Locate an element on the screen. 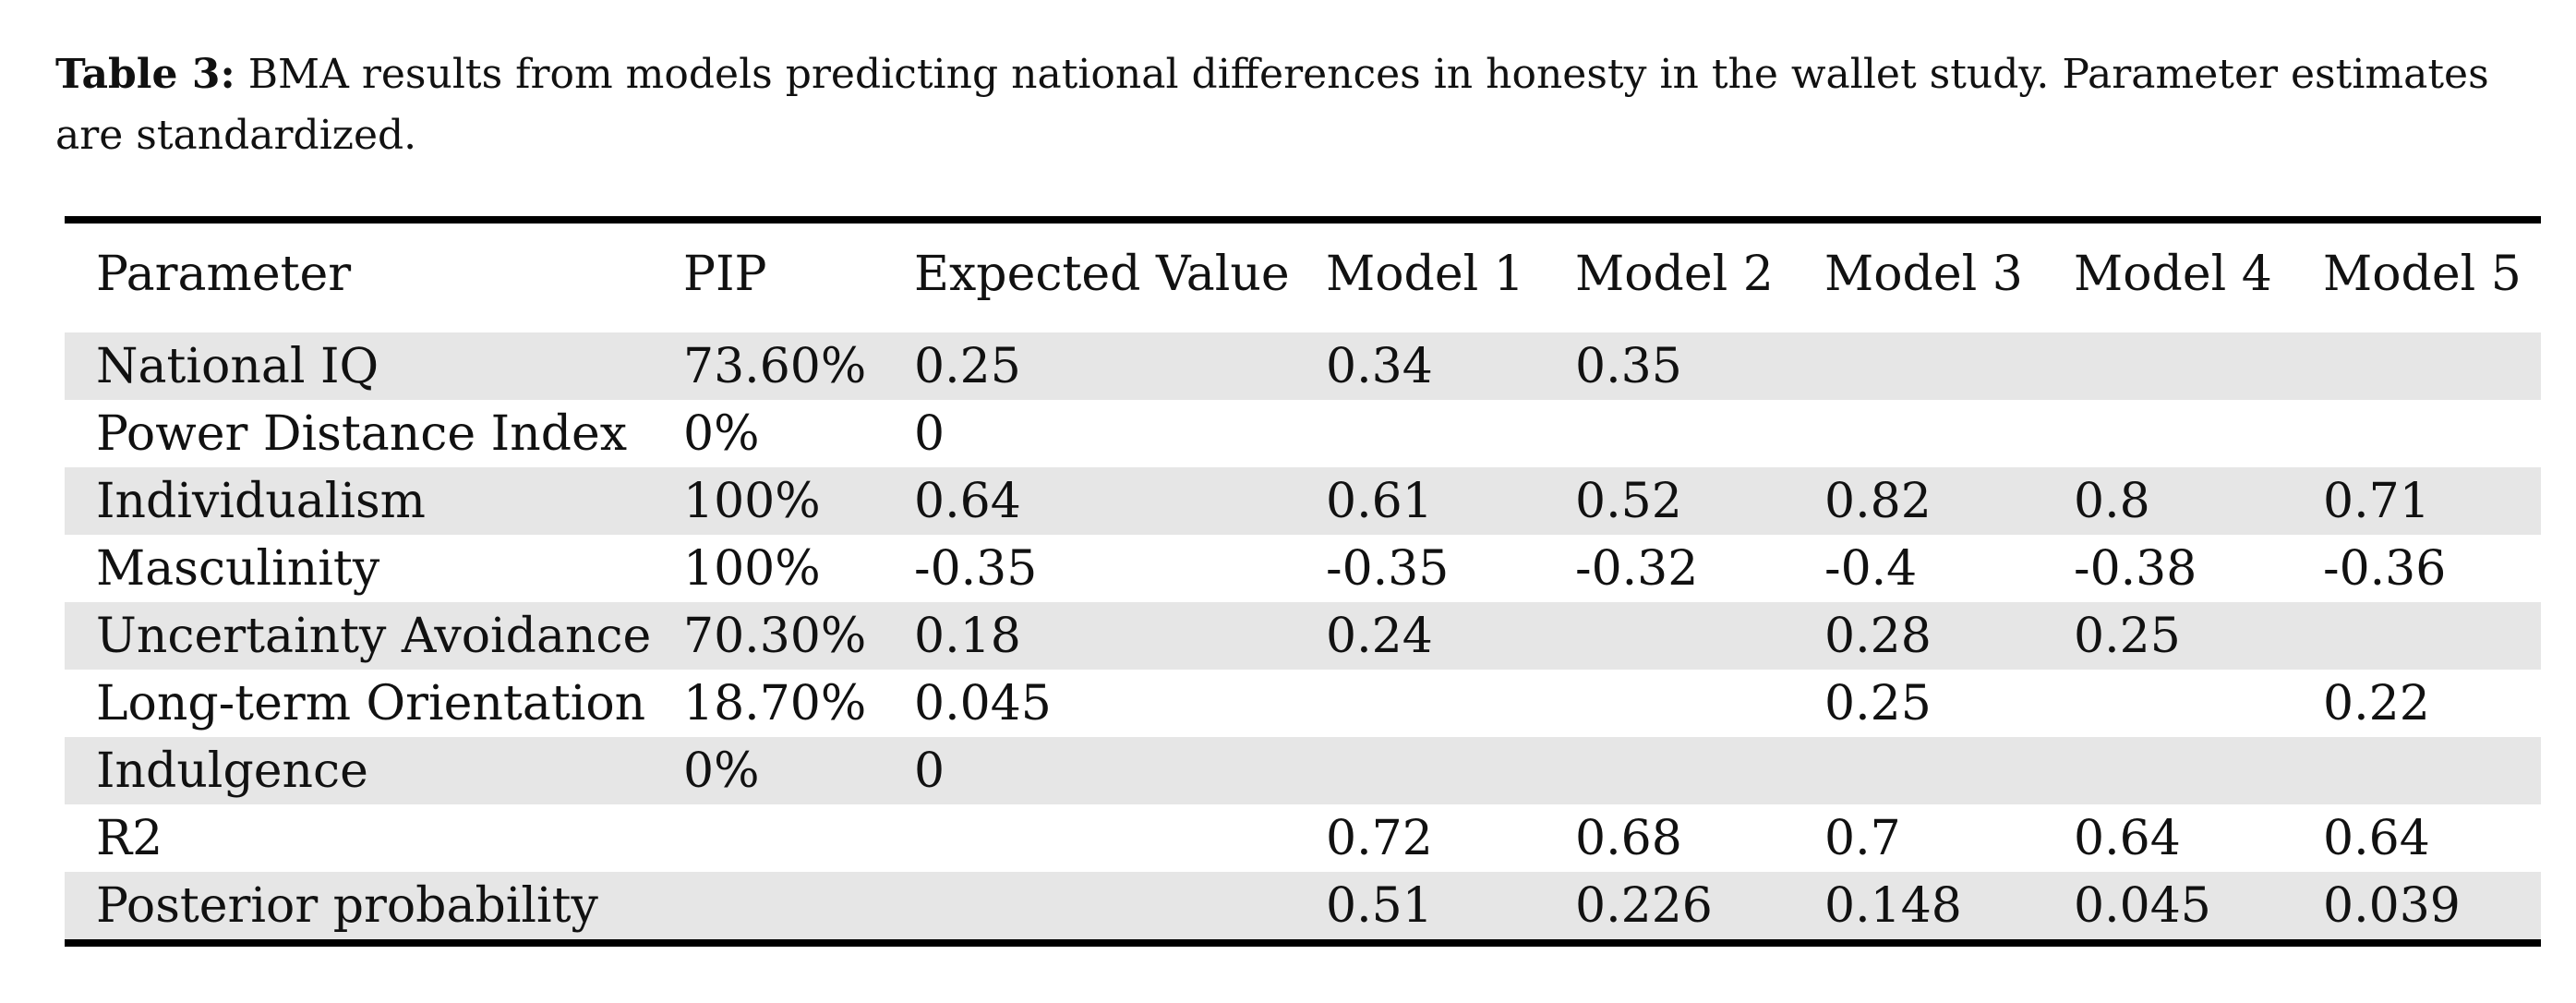 This screenshot has width=2576, height=1003. header-model-3: Model 3 is located at coordinates (1923, 274).